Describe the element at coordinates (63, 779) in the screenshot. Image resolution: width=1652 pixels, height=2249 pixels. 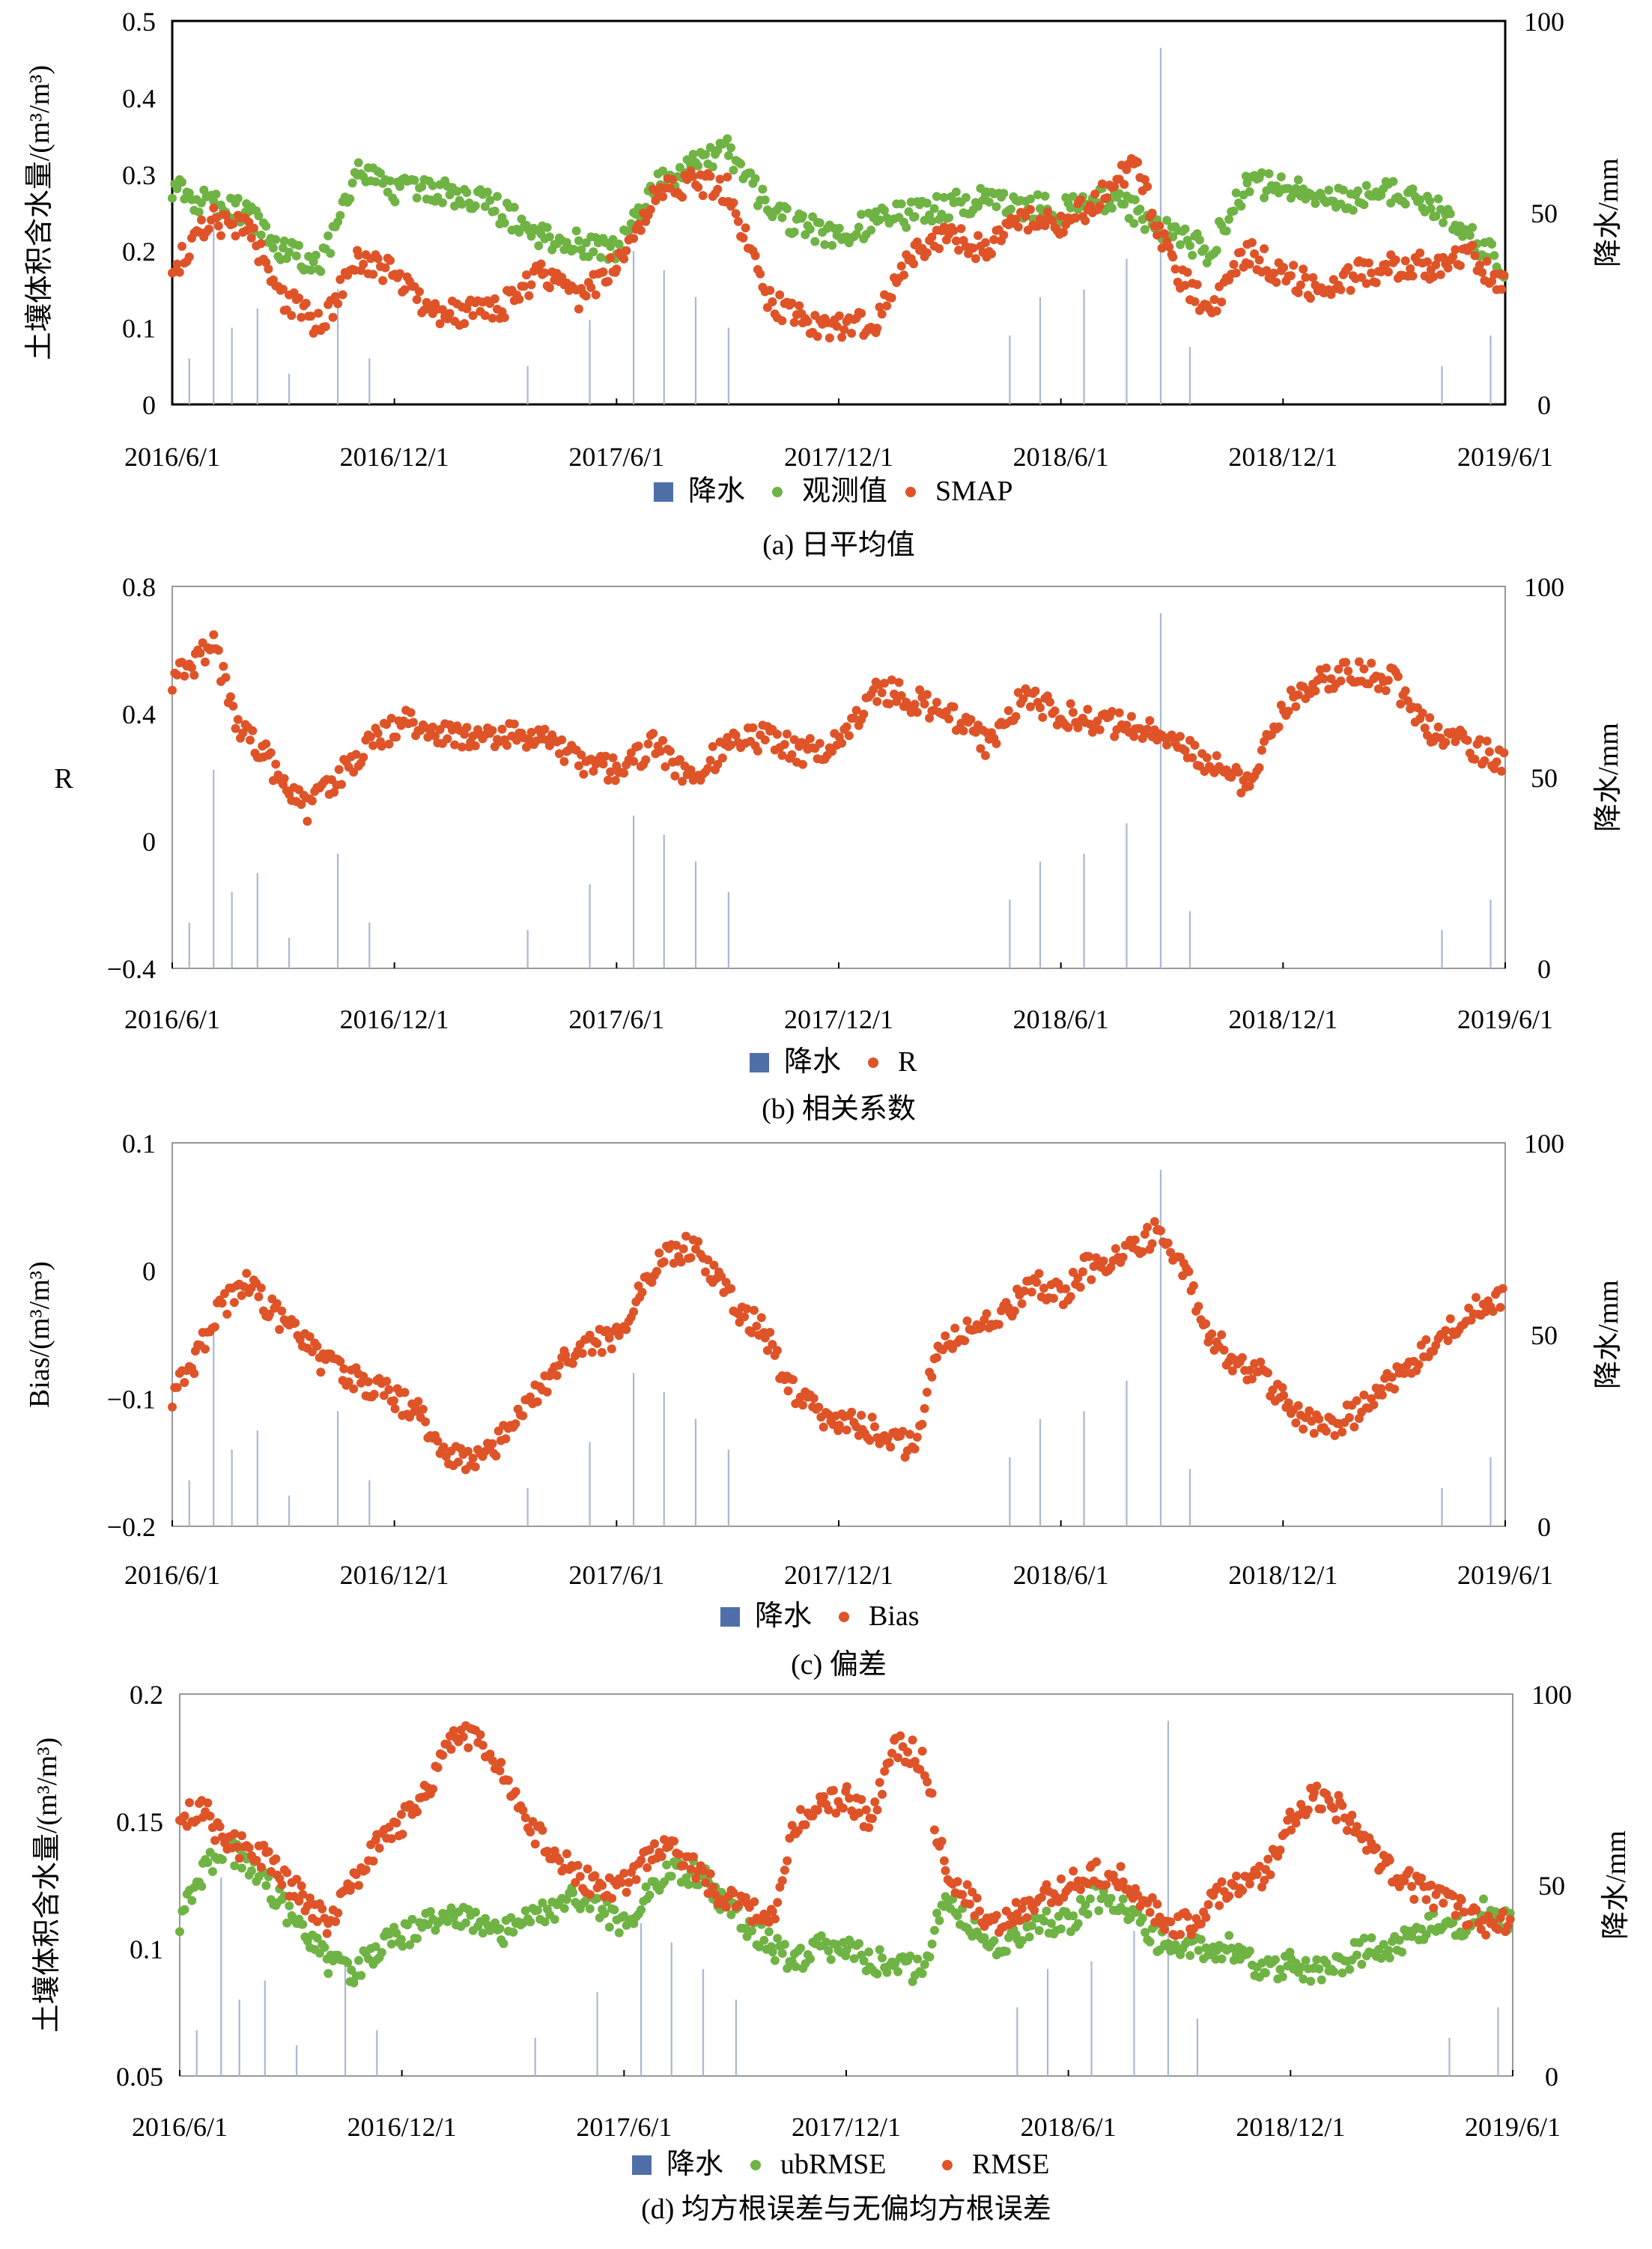
I see `y-axis-title: R` at that location.